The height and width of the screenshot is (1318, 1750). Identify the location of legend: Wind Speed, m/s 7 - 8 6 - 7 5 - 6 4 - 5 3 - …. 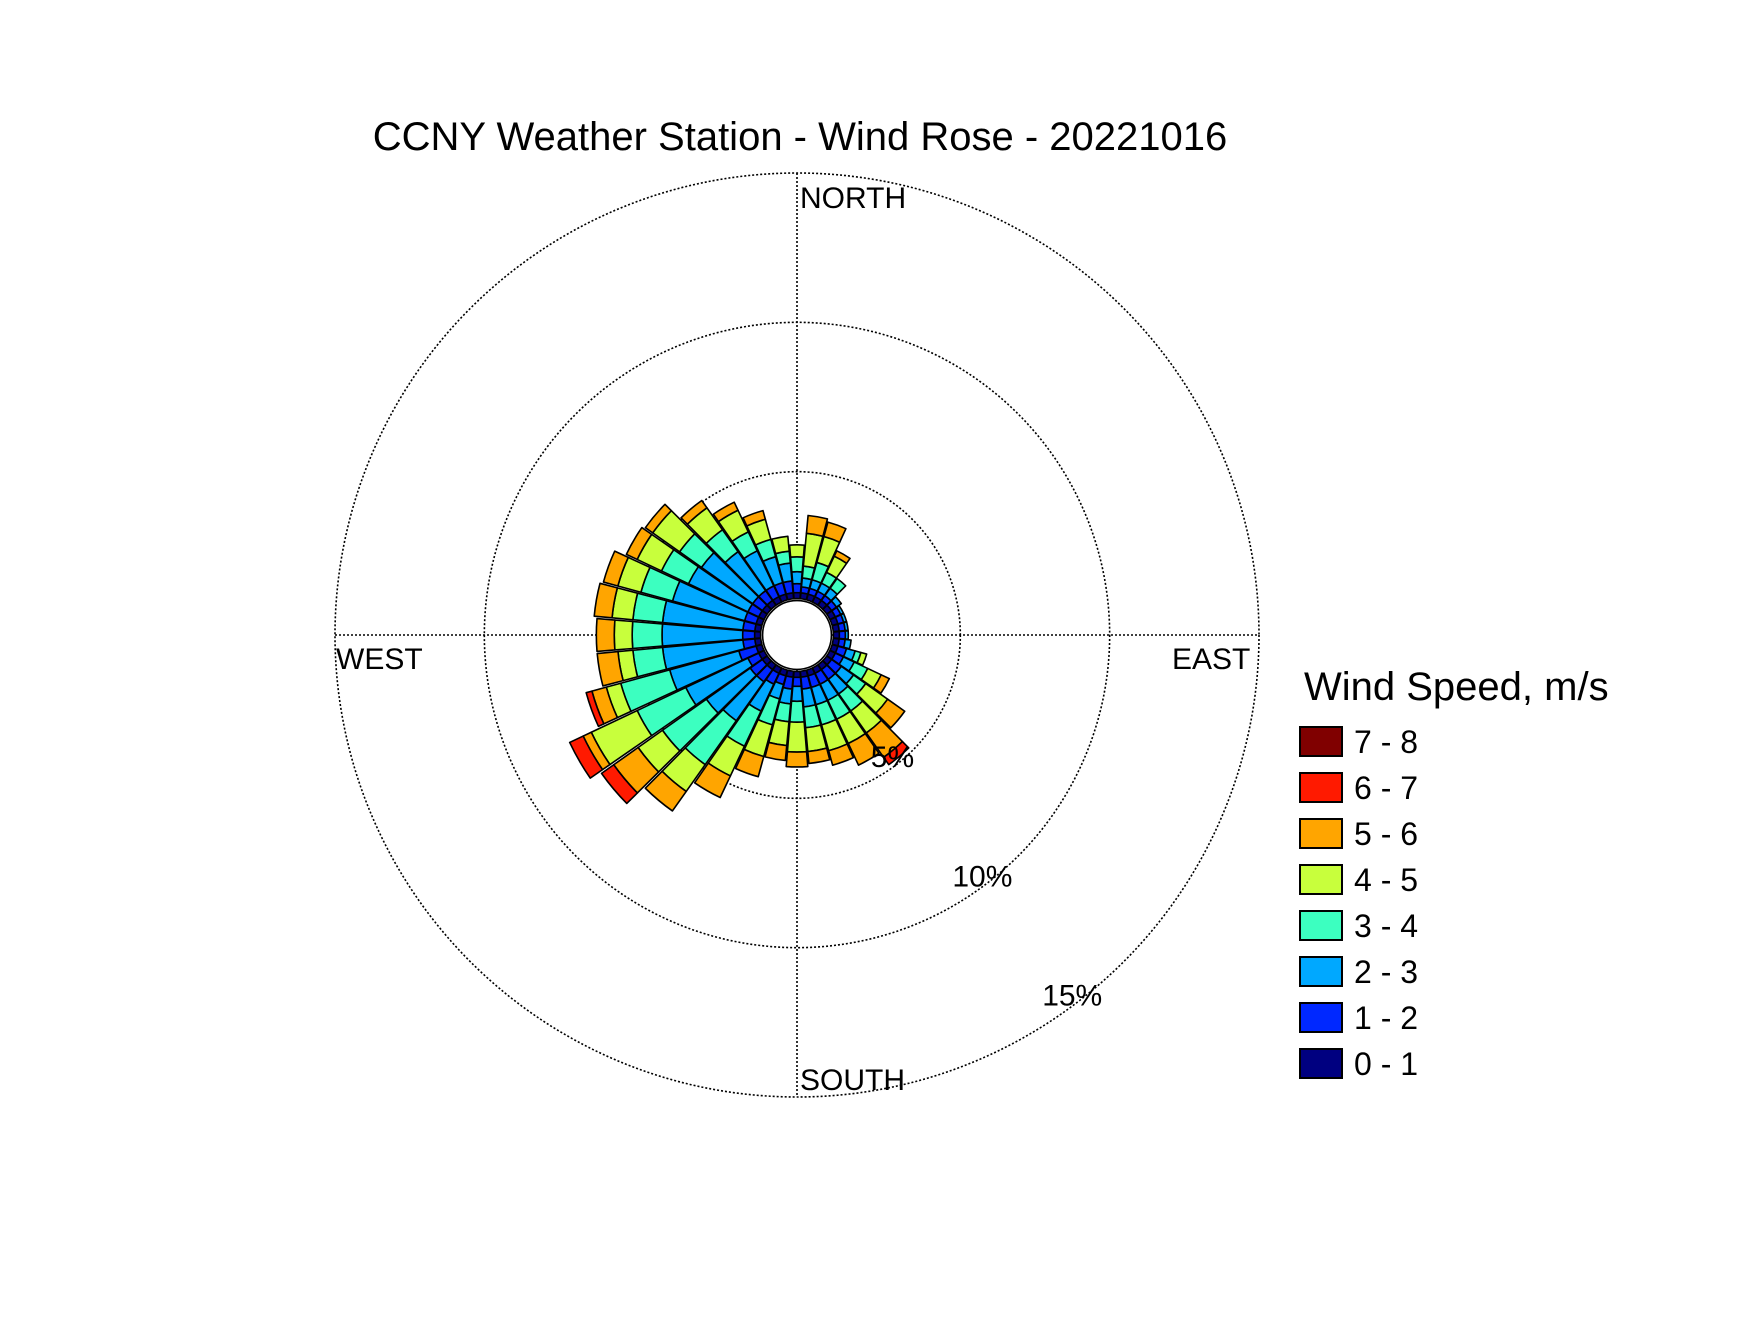
(1454, 873).